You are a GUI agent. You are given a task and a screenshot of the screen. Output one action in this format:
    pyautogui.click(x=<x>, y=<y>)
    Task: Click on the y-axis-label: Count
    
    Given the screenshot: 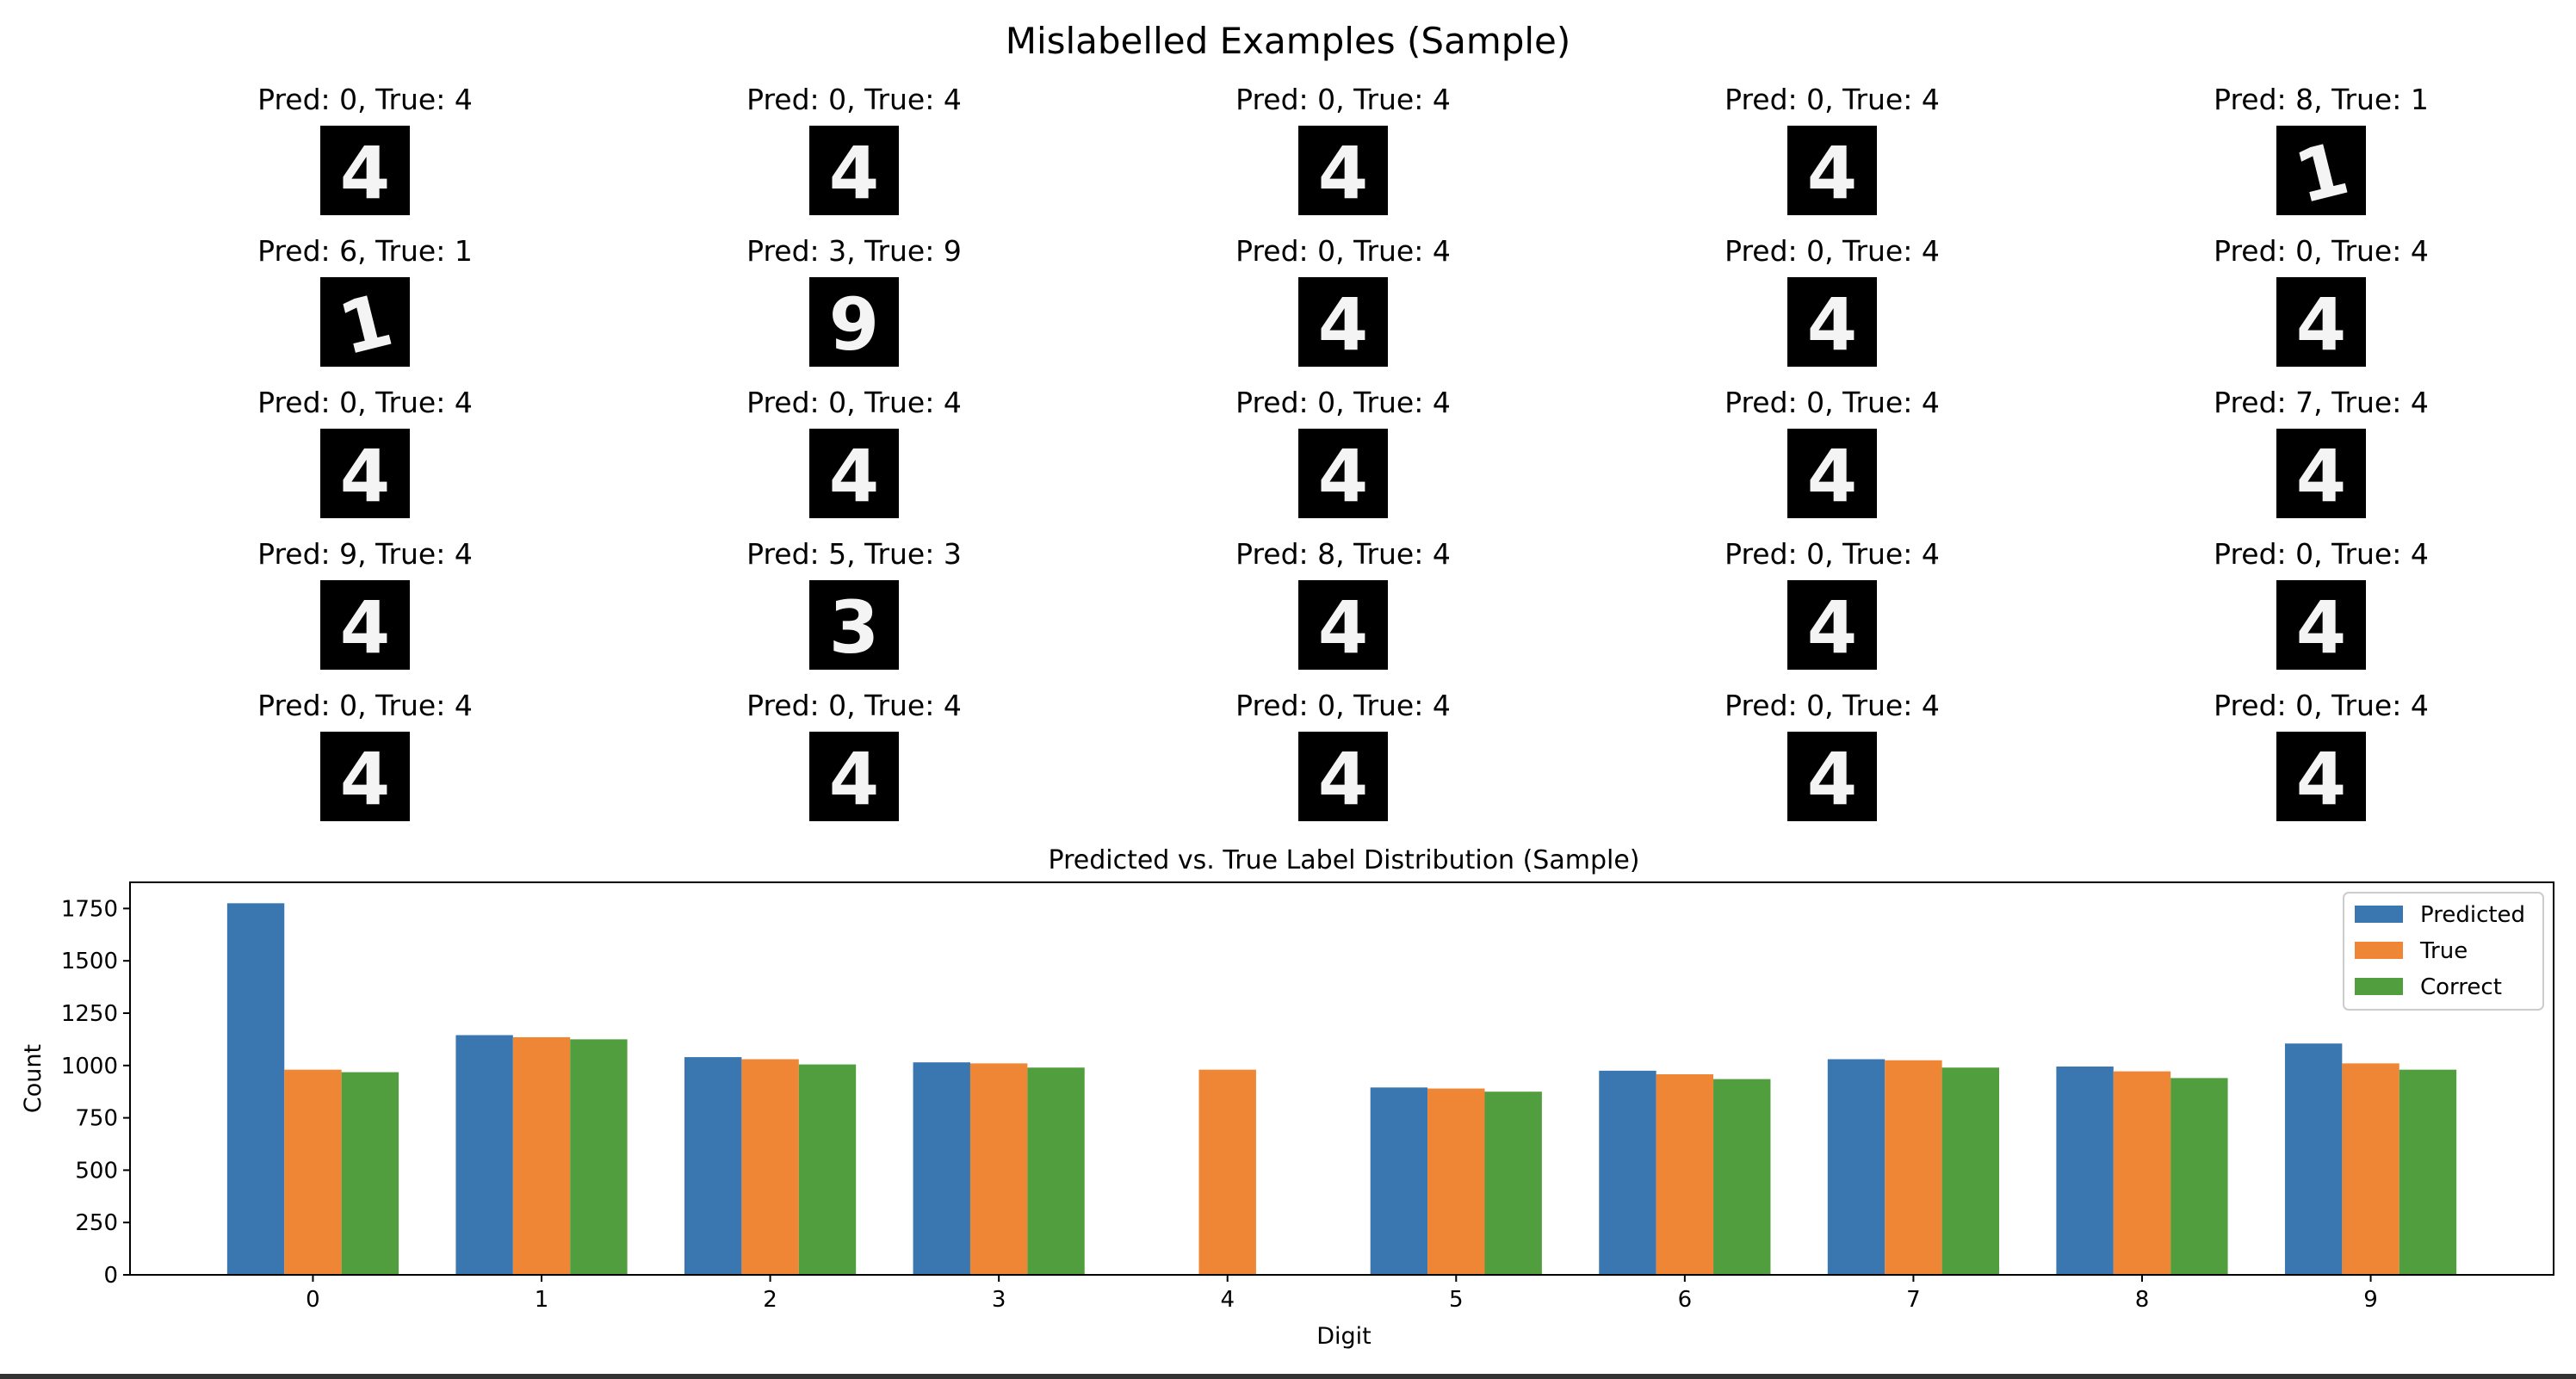 What is the action you would take?
    pyautogui.click(x=33, y=1078)
    